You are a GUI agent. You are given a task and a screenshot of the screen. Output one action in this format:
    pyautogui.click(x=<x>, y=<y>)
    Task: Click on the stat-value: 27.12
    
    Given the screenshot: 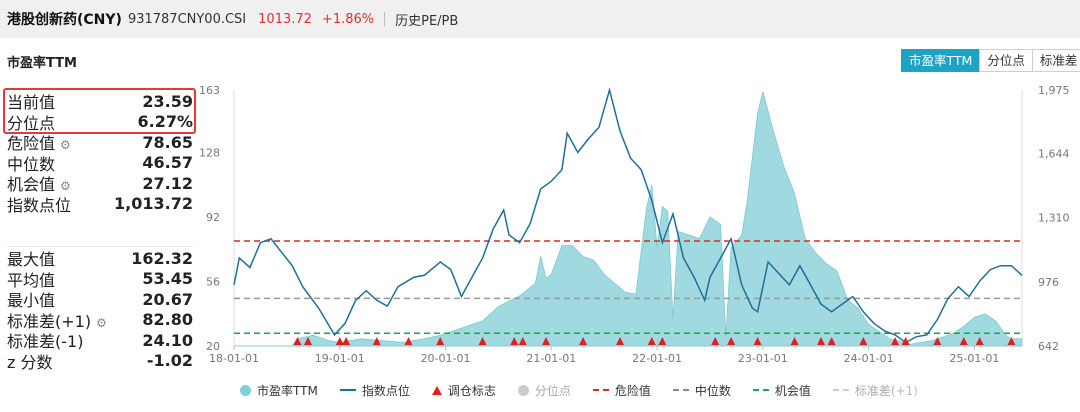 What is the action you would take?
    pyautogui.click(x=167, y=183)
    